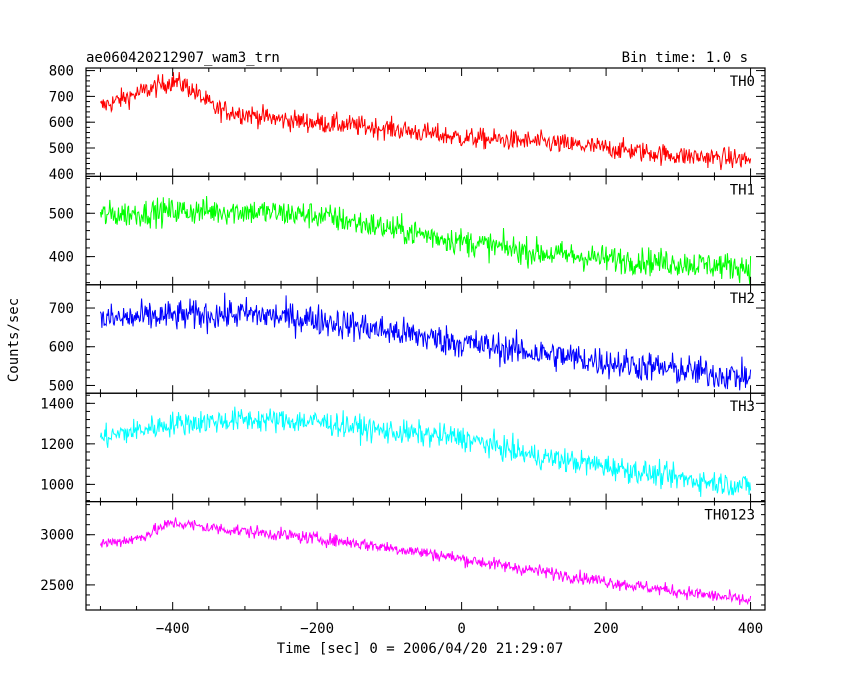 Image resolution: width=850 pixels, height=680 pixels. What do you see at coordinates (425, 341) in the screenshot?
I see `series-th2` at bounding box center [425, 341].